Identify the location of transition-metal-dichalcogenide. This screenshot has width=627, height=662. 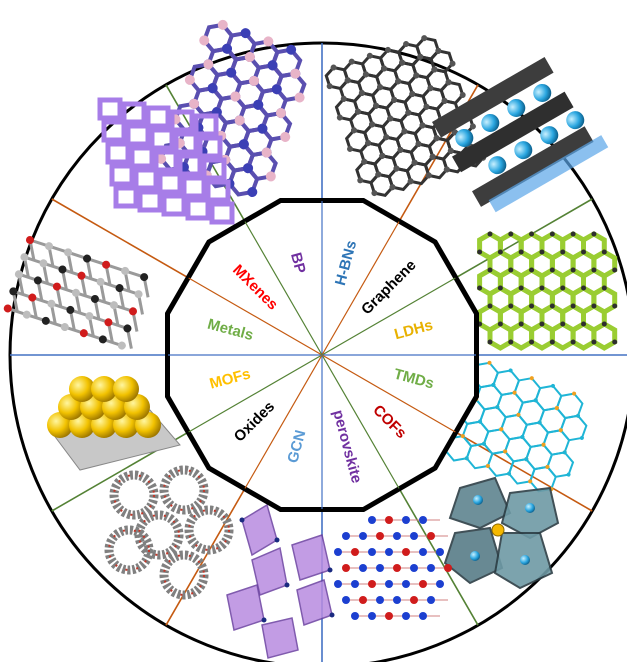
(547, 291).